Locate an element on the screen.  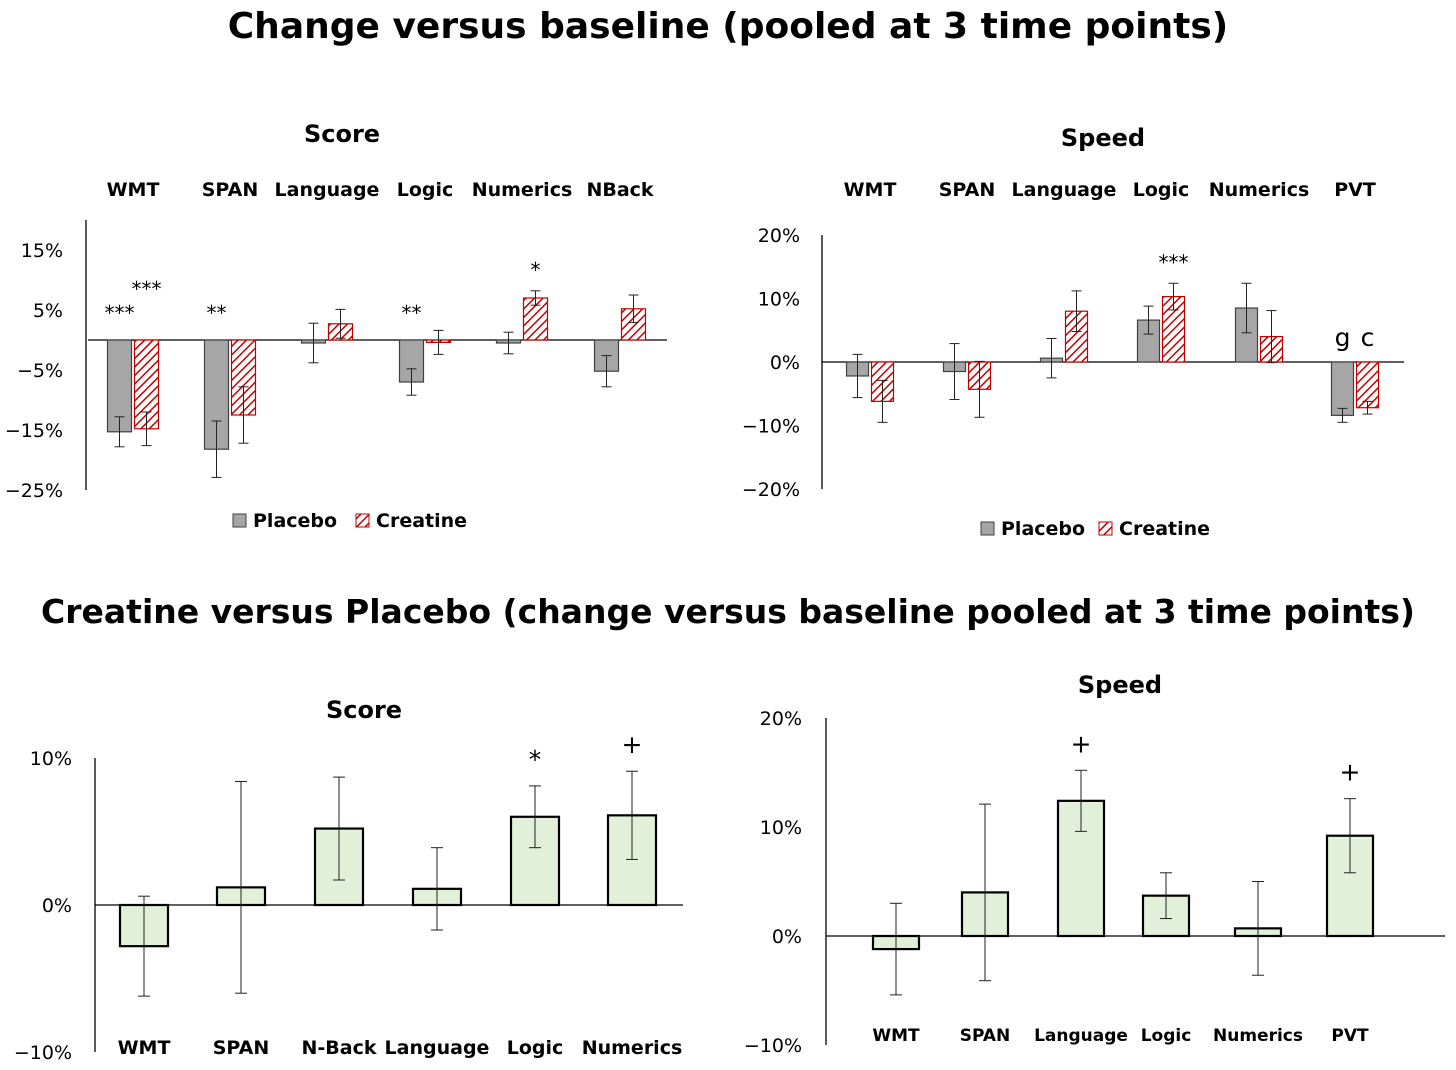
significance-label: g is located at coordinates (1343, 337).